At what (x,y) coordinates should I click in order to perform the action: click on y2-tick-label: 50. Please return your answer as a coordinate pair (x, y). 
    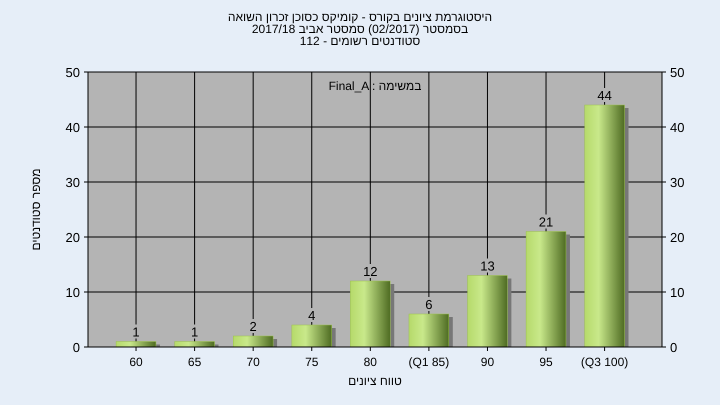
    Looking at the image, I should click on (677, 72).